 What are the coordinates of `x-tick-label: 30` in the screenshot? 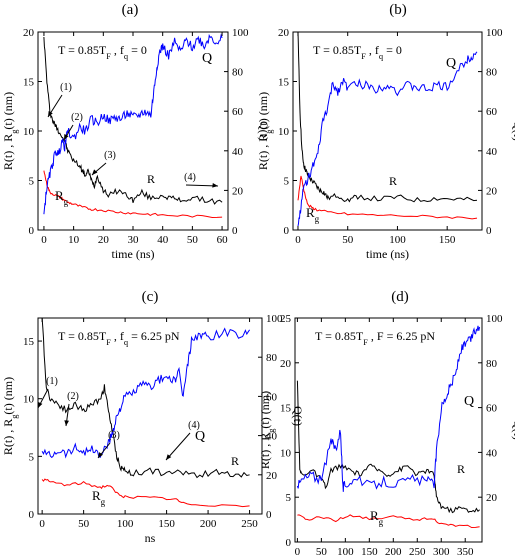 It's located at (134, 240).